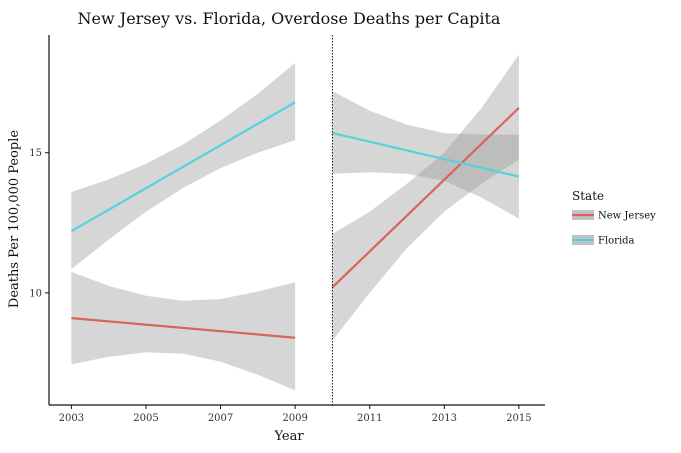 The image size is (681, 453). Describe the element at coordinates (39, 223) in the screenshot. I see `y-axis-ticks: 10 15` at that location.